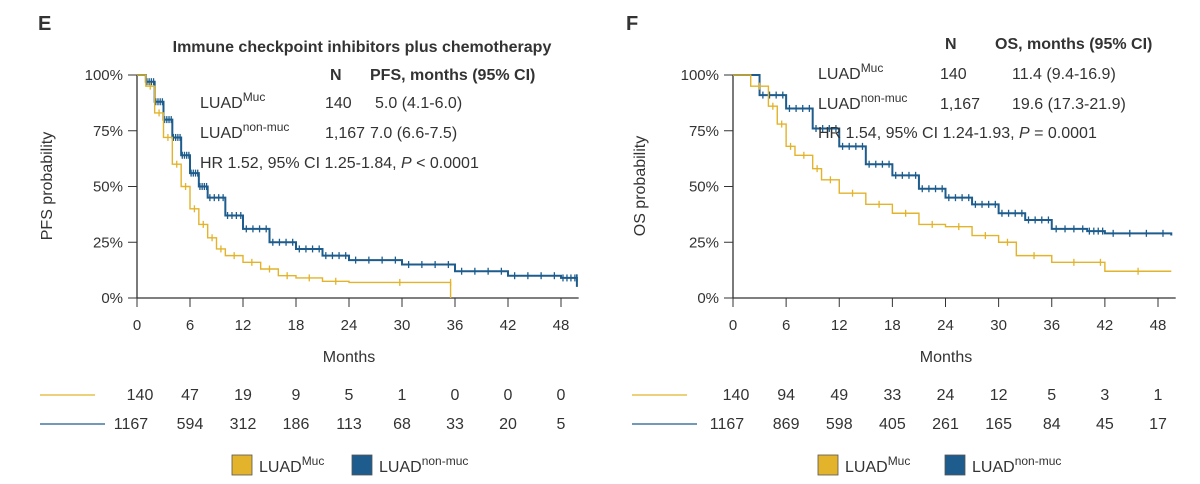  I want to click on at-risk-value: 68, so click(402, 424).